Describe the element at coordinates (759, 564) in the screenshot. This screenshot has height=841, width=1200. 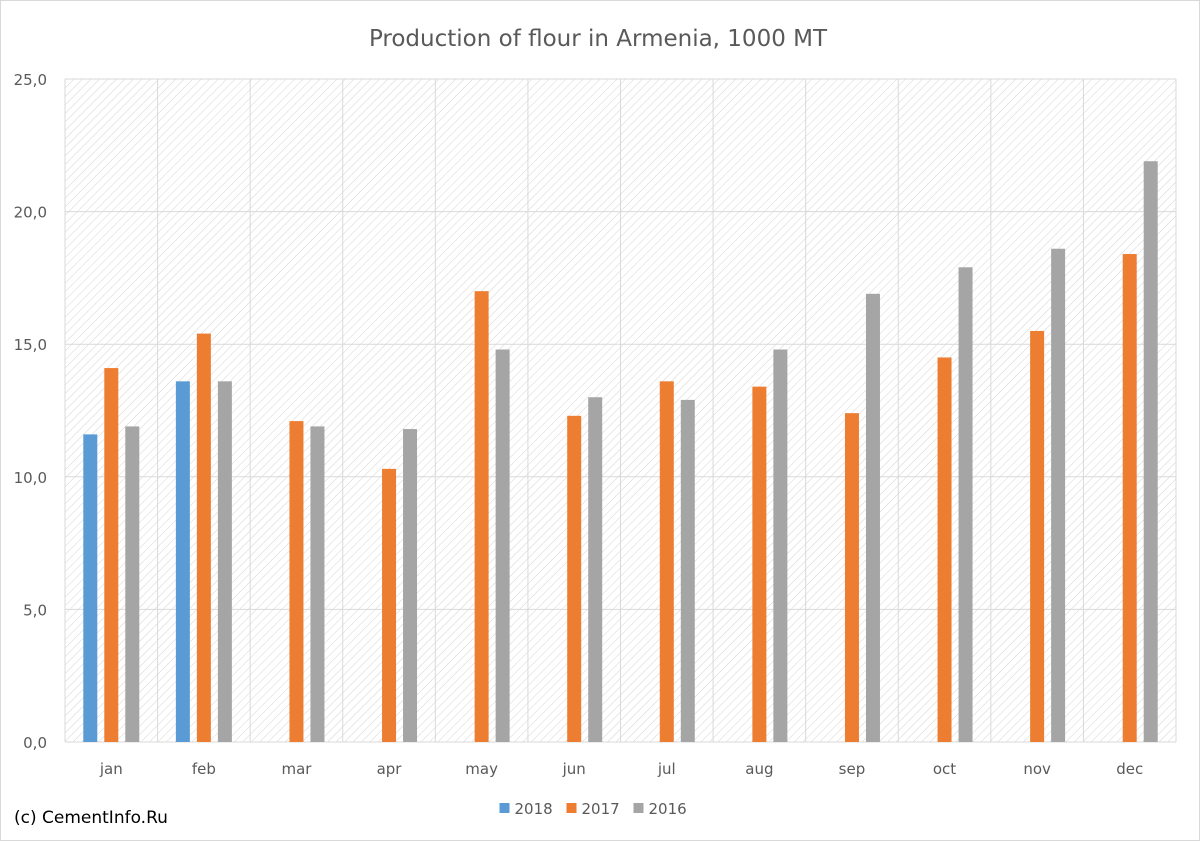
I see `bar-2017-aug` at that location.